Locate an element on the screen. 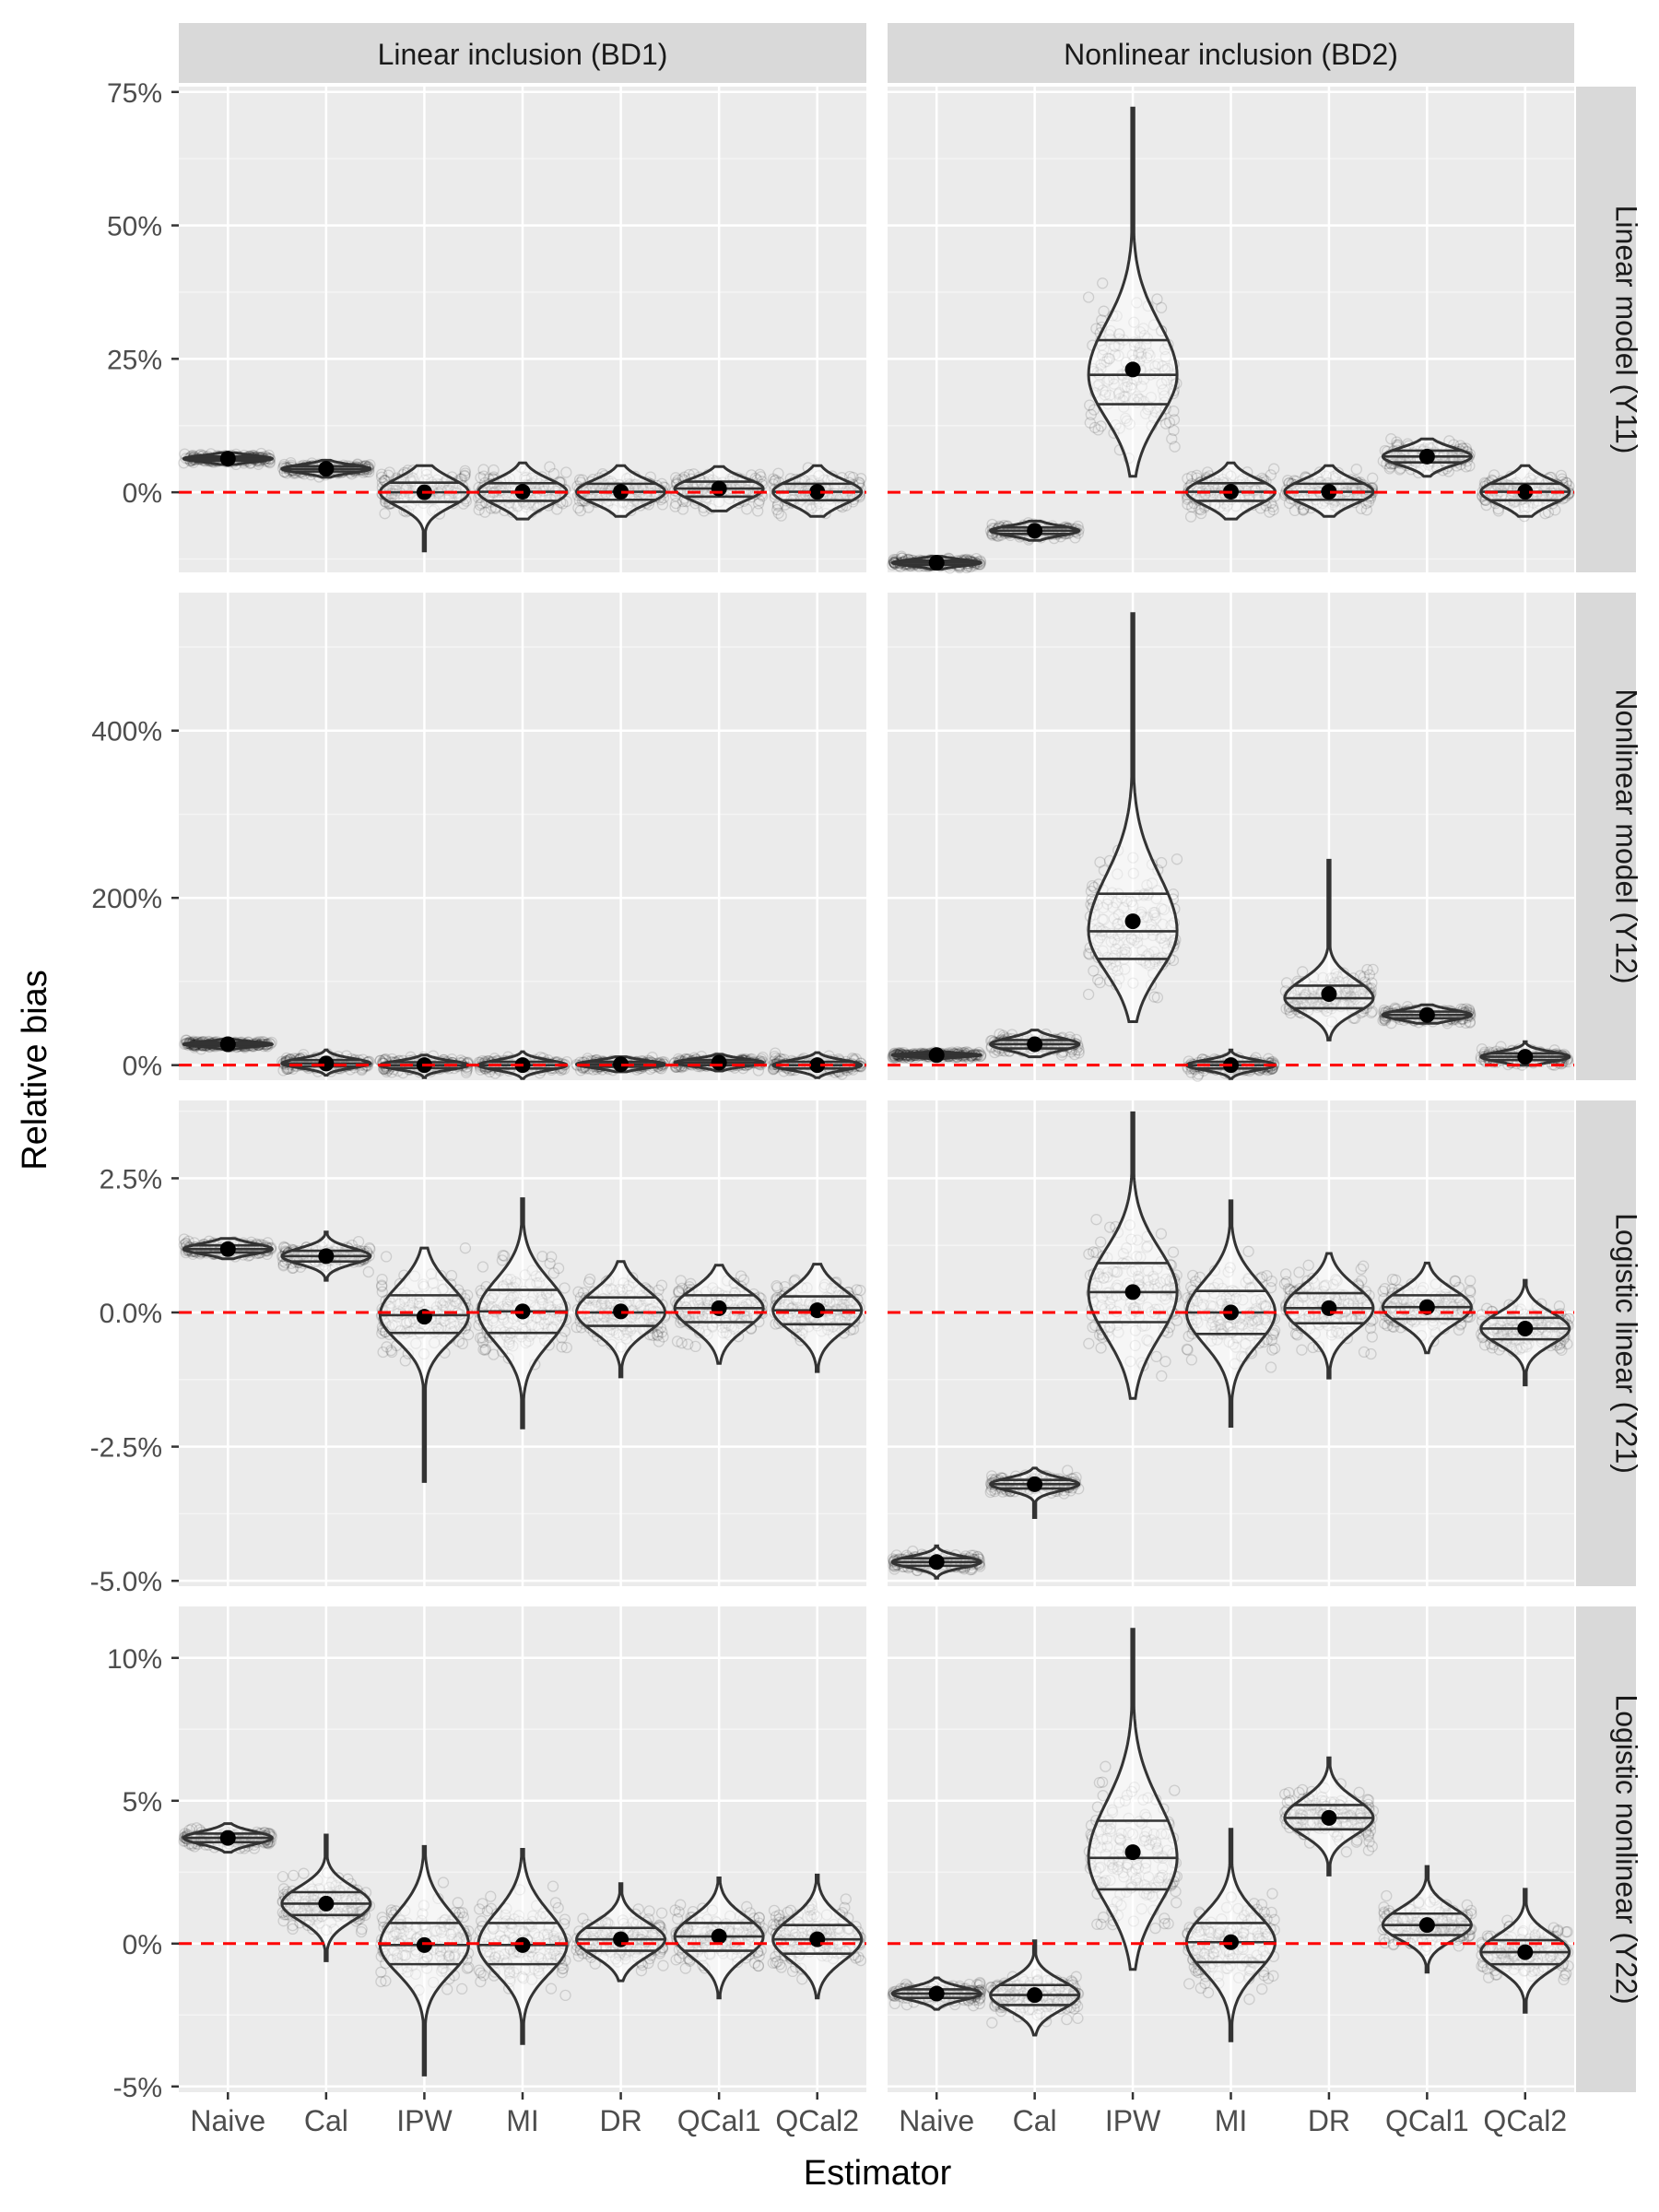  row-strip-label: Linear model (Y11) is located at coordinates (1626, 330).